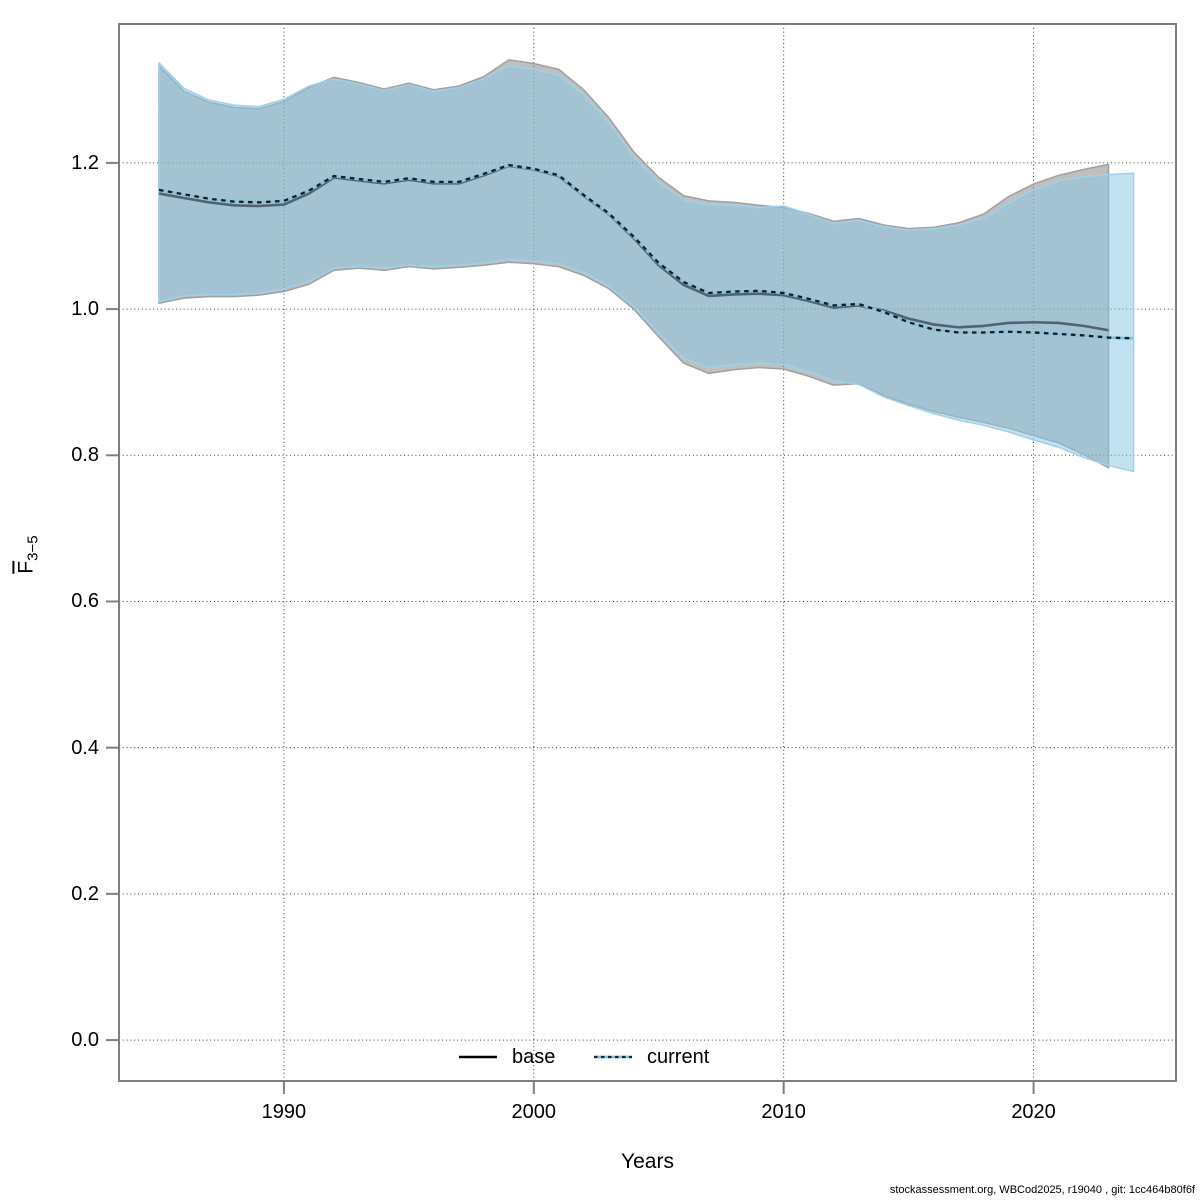  What do you see at coordinates (85, 309) in the screenshot?
I see `y-tick-label: 1.0` at bounding box center [85, 309].